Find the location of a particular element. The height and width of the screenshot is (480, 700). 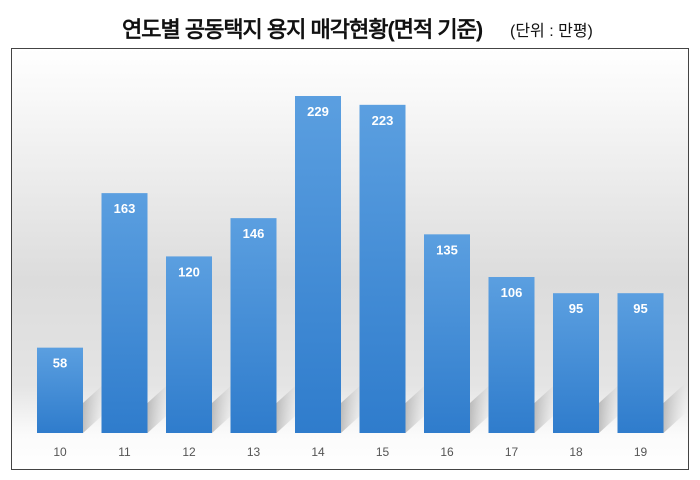

data-label: 58 is located at coordinates (60, 363).